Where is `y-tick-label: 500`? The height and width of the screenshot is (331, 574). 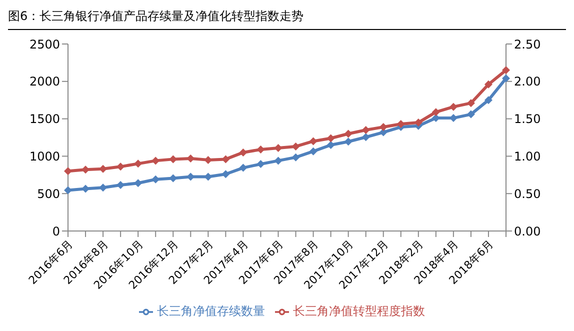 y-tick-label: 500 is located at coordinates (48, 193).